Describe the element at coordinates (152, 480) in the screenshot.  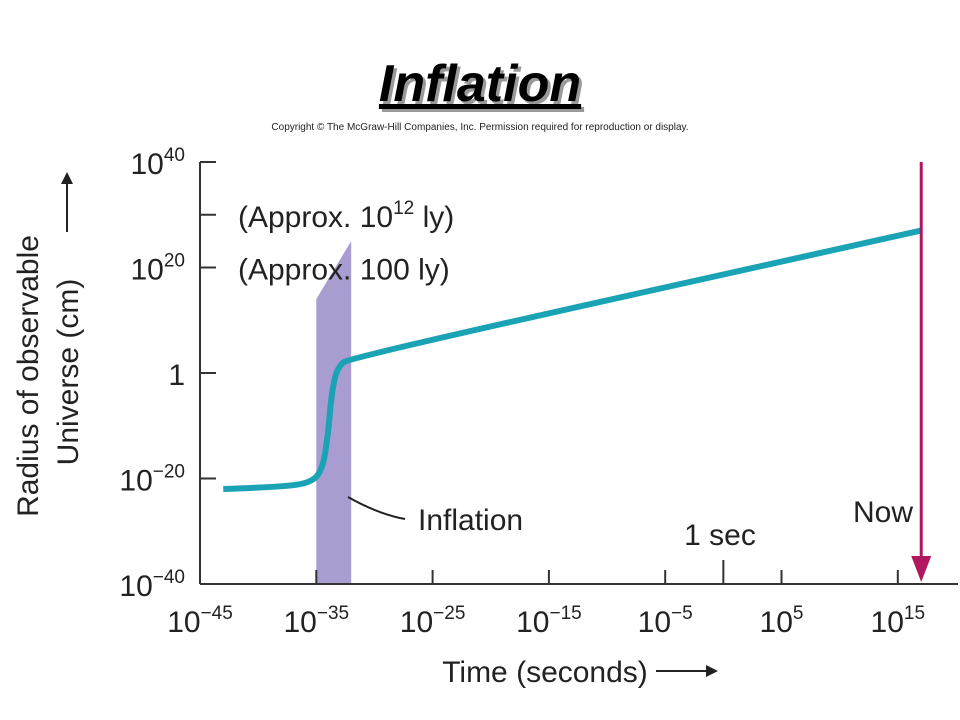
I see `y-tick-label: 10−20` at that location.